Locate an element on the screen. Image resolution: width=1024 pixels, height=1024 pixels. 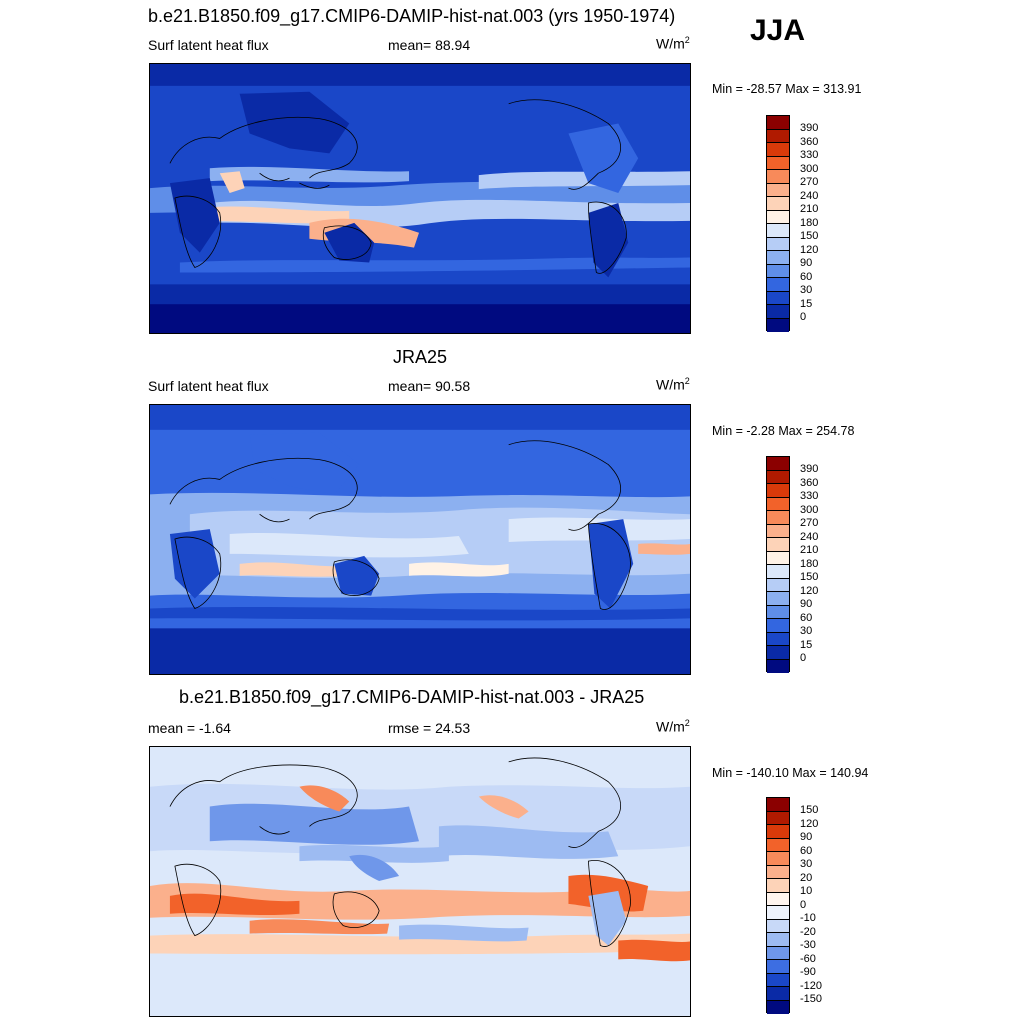
colorbar-tick-label: 180 is located at coordinates (809, 222).